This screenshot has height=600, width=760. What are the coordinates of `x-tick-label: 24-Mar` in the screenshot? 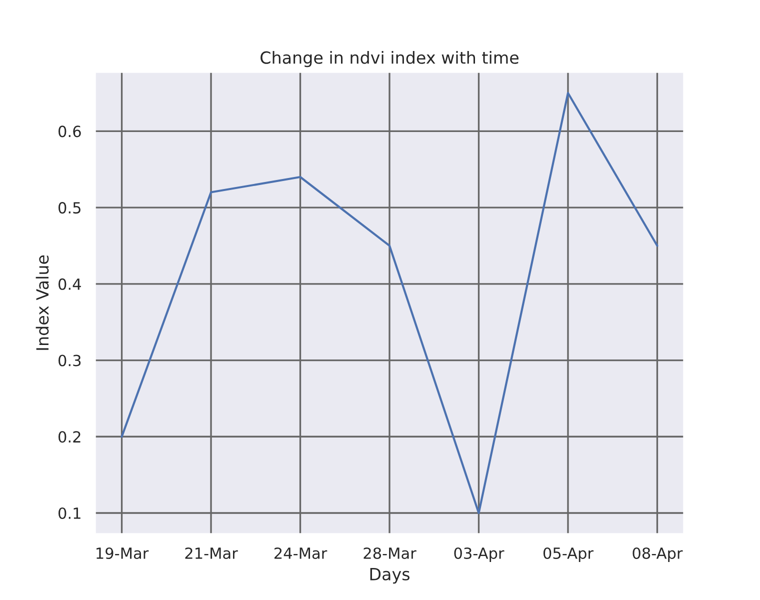 It's located at (301, 553).